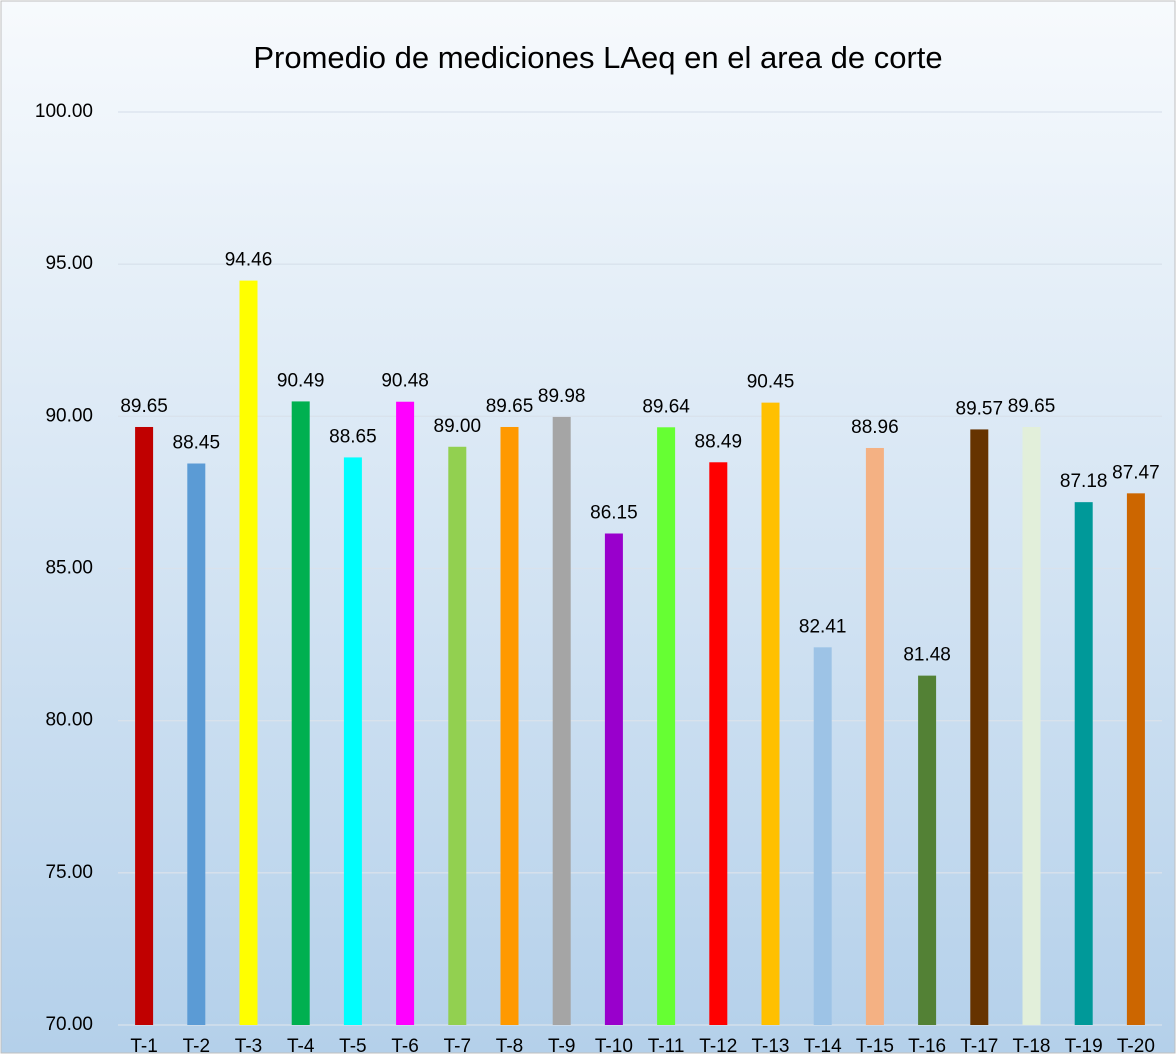  I want to click on x-tick-label: T-4, so click(301, 1045).